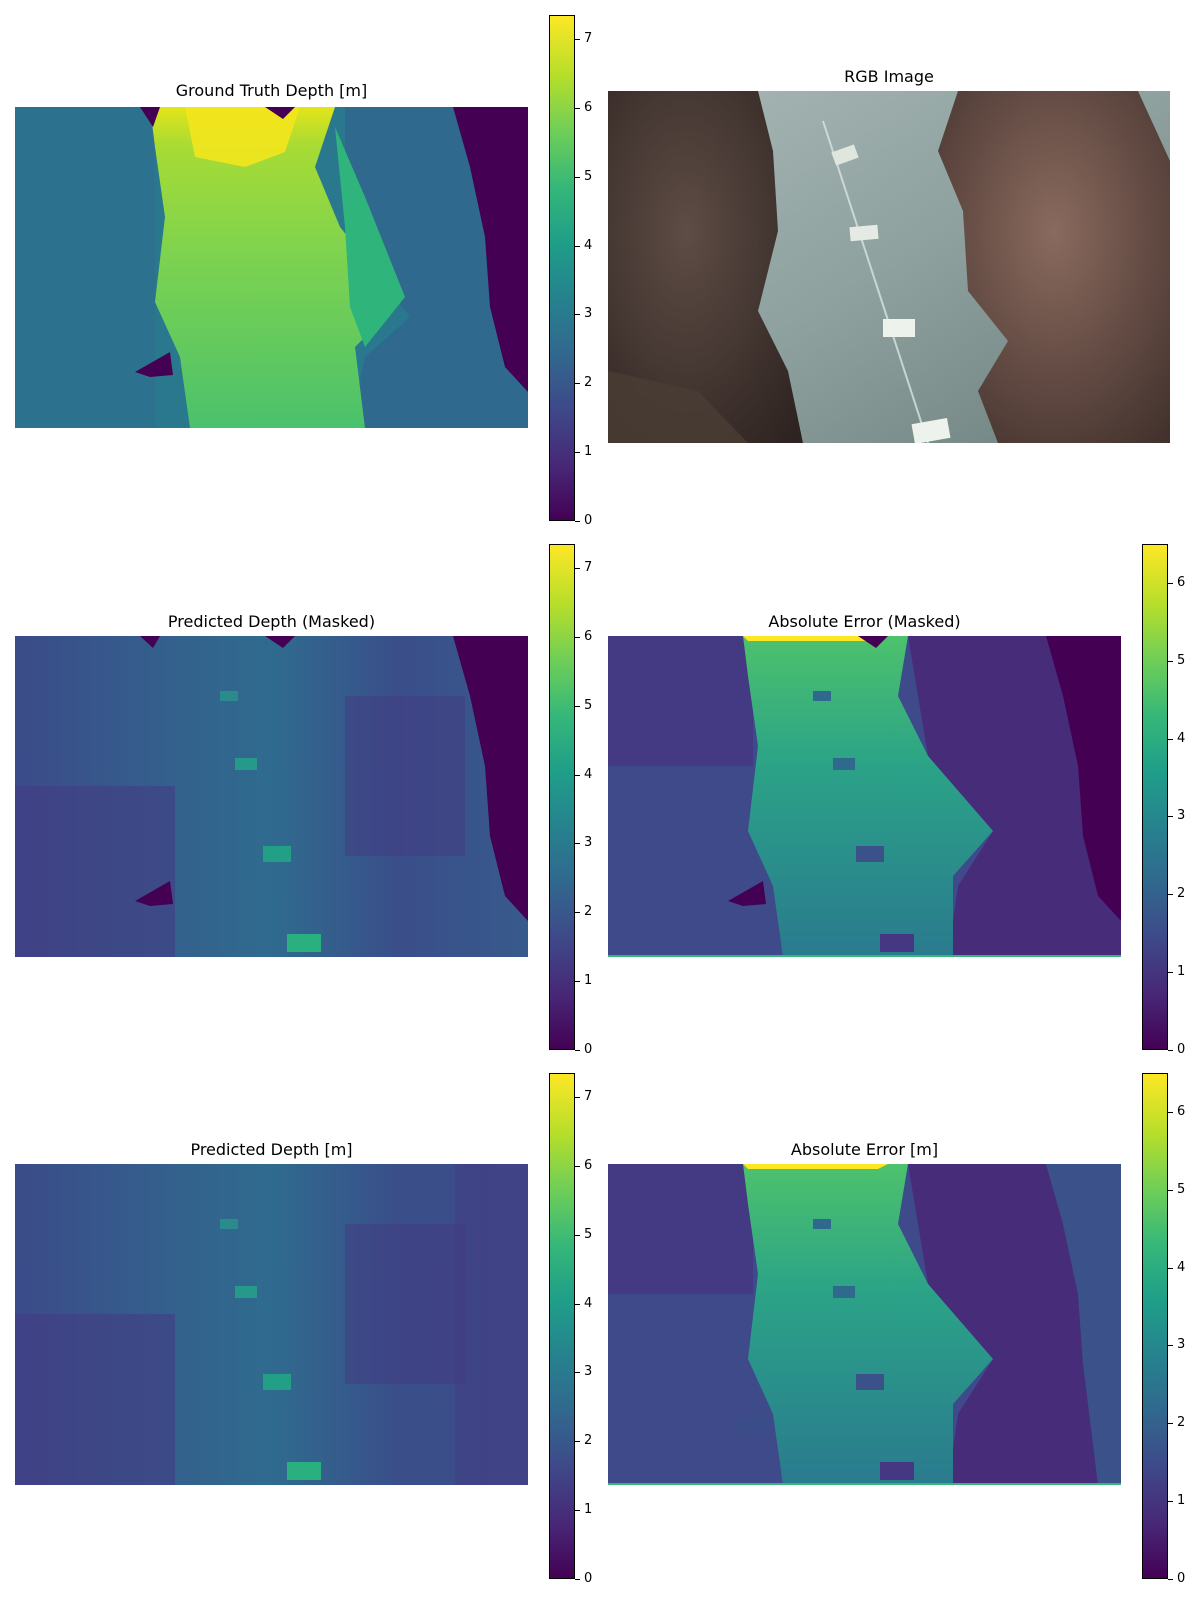 The width and height of the screenshot is (1200, 1600). I want to click on pred-masked-title: Predicted Depth (Masked), so click(271, 621).